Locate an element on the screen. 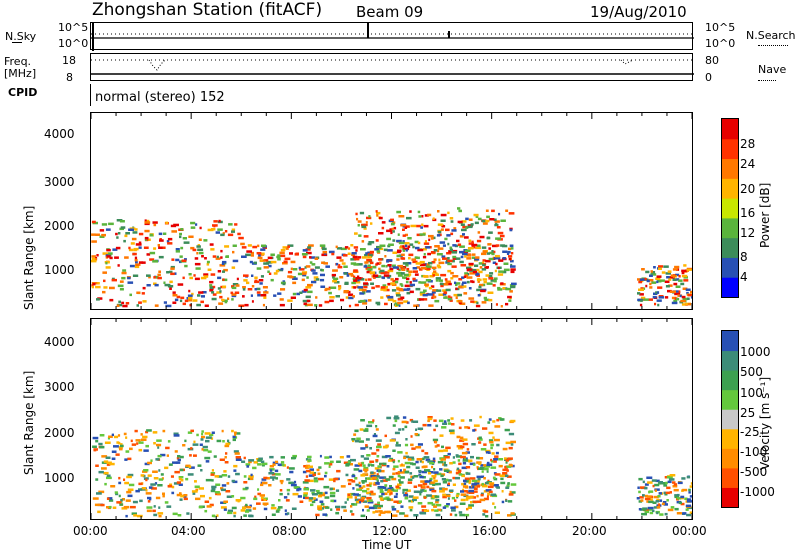 Image resolution: width=800 pixels, height=554 pixels. xtick-0000-end: 00:00 is located at coordinates (689, 531).